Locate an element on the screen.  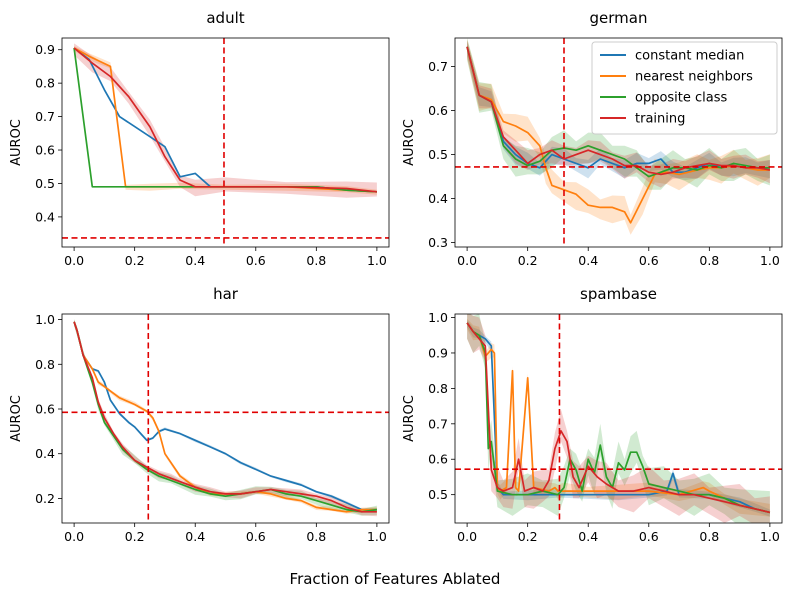
legend-label: nearest neighbors is located at coordinates (694, 77).